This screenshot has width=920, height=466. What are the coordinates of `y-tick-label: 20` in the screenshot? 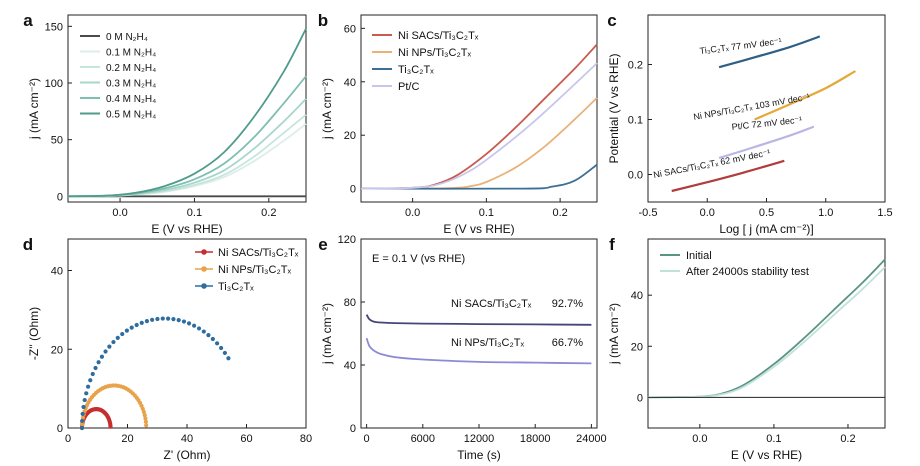 It's located at (57, 350).